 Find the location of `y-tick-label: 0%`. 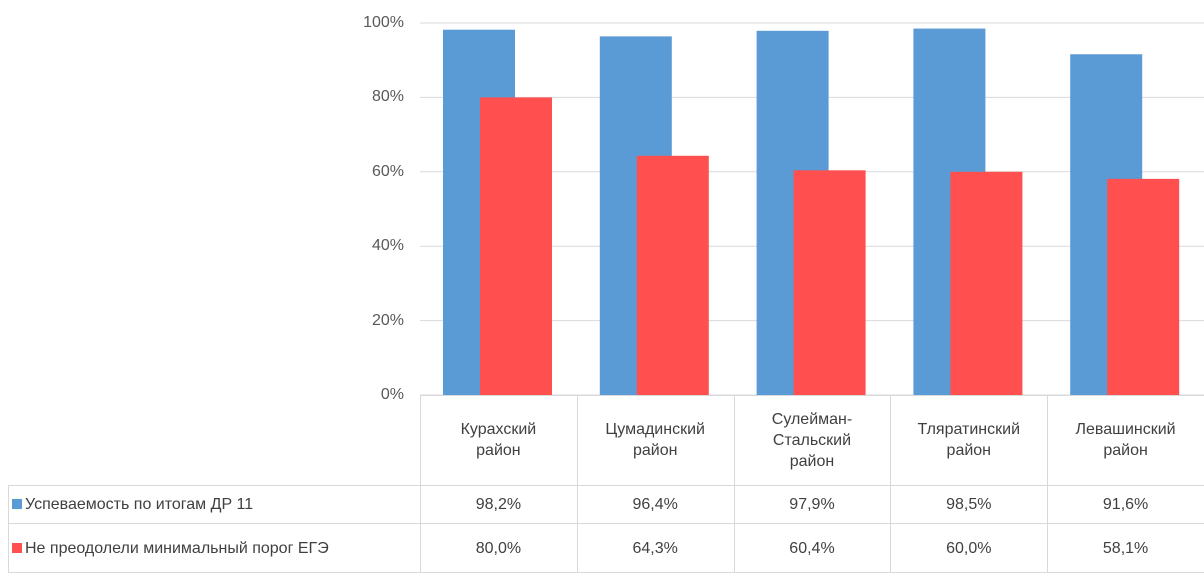

y-tick-label: 0% is located at coordinates (392, 394).